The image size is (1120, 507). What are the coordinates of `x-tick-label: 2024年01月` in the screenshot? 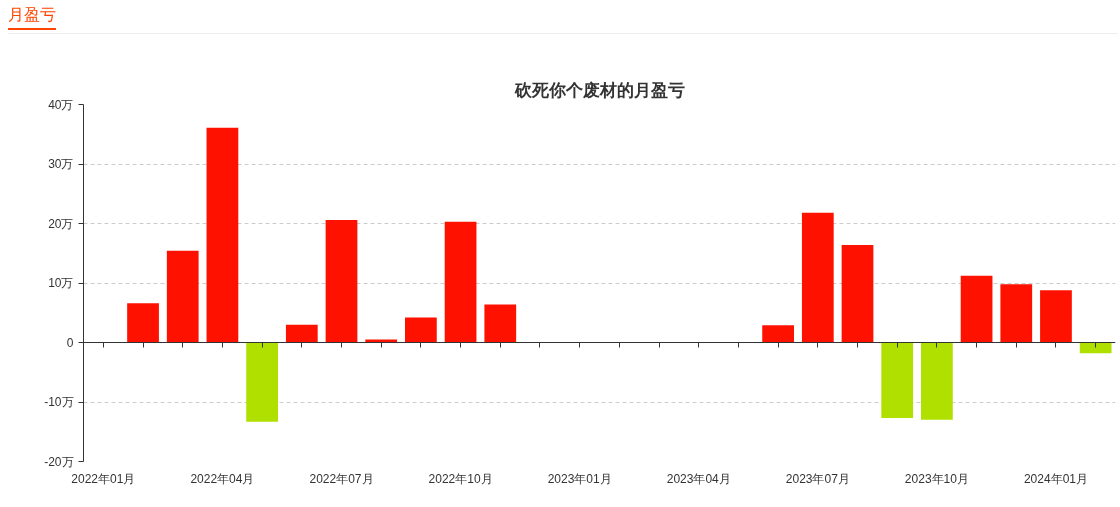 It's located at (1055, 478).